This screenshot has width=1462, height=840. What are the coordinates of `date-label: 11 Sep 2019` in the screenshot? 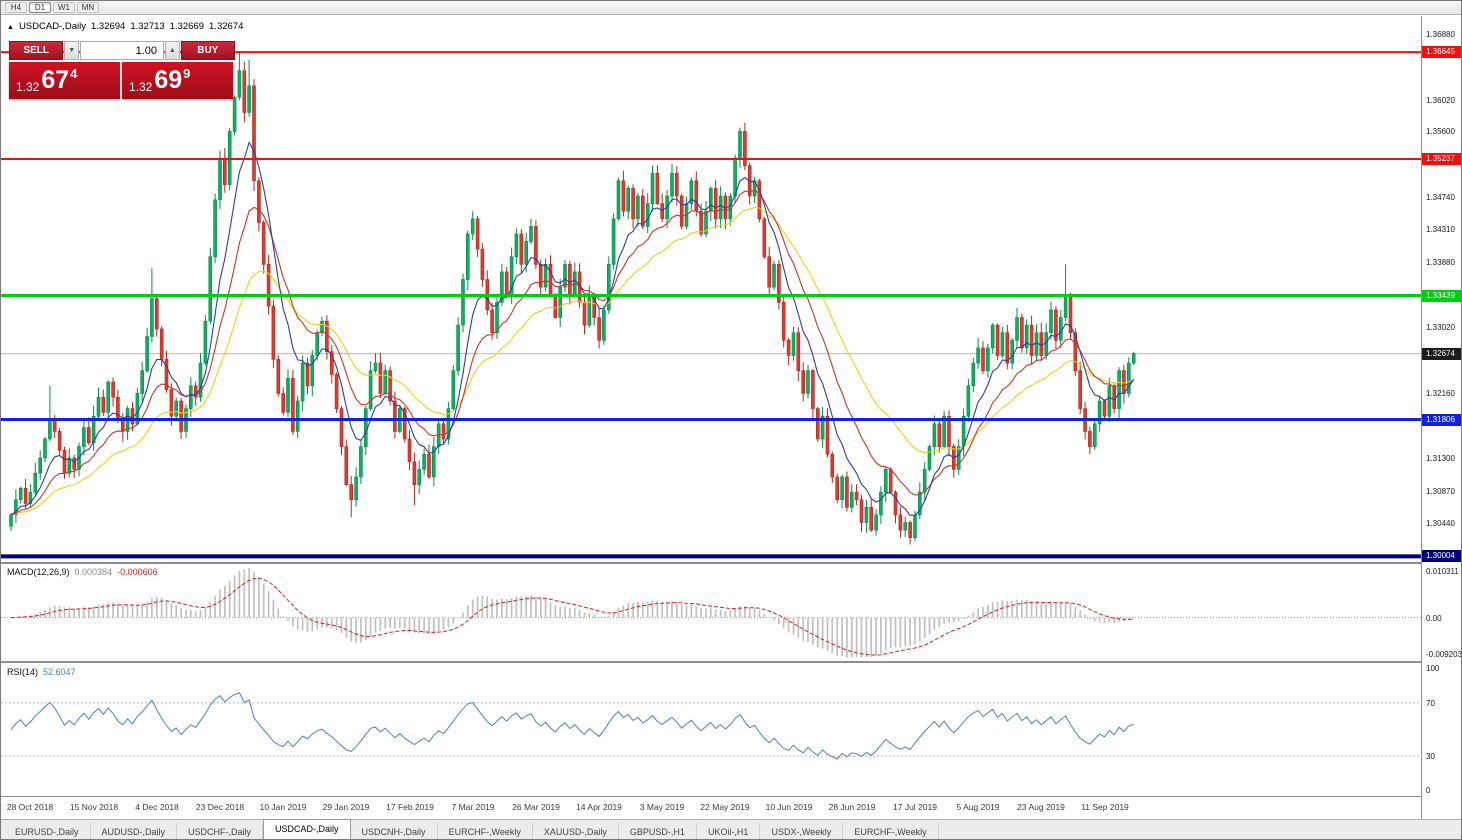 It's located at (1105, 807).